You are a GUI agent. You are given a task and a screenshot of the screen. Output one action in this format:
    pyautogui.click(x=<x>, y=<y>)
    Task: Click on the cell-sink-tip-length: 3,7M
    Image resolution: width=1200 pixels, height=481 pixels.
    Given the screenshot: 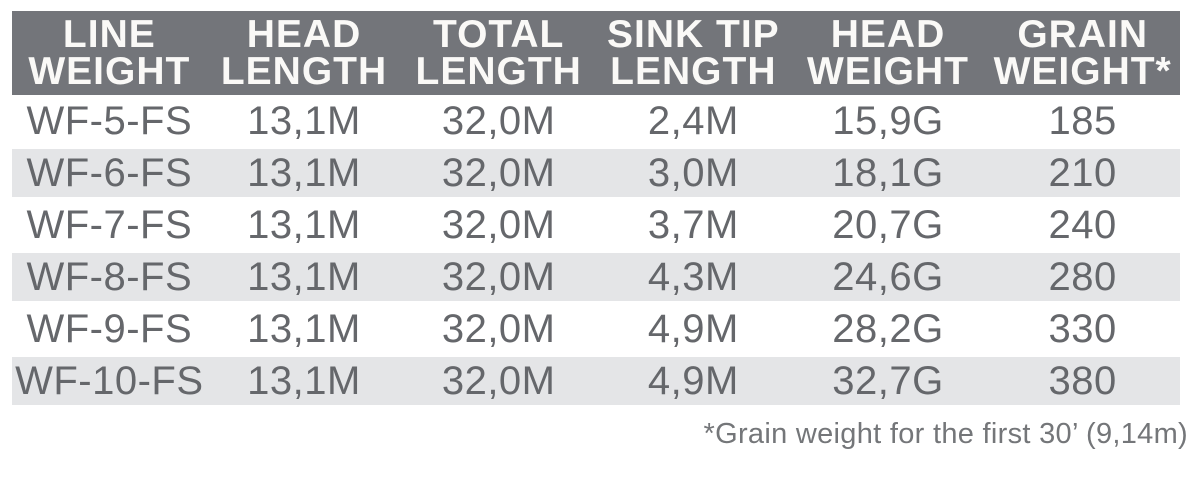 What is the action you would take?
    pyautogui.click(x=693, y=224)
    